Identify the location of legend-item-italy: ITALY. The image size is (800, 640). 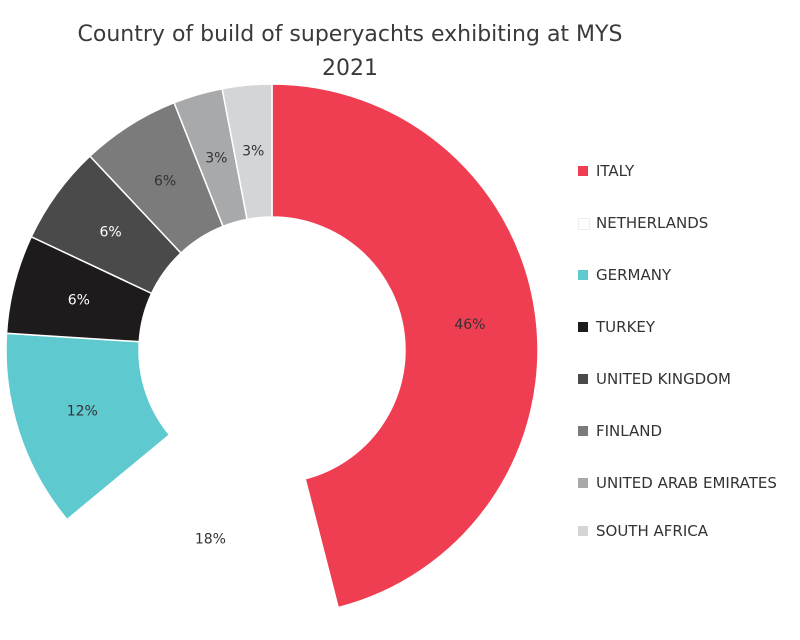
(685, 184).